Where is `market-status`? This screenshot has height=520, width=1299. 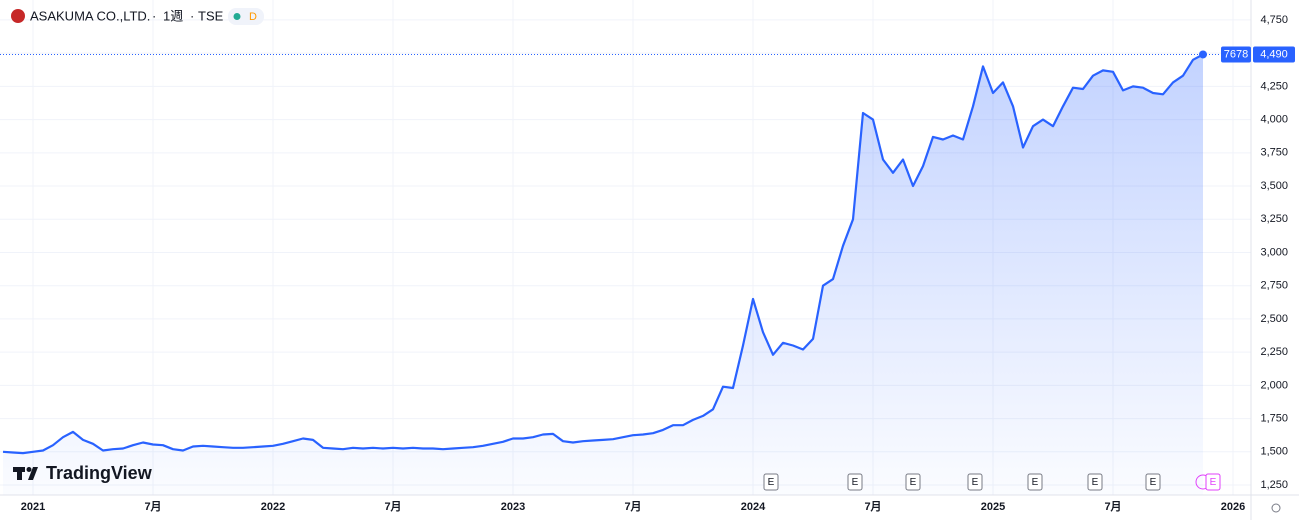 market-status is located at coordinates (237, 16).